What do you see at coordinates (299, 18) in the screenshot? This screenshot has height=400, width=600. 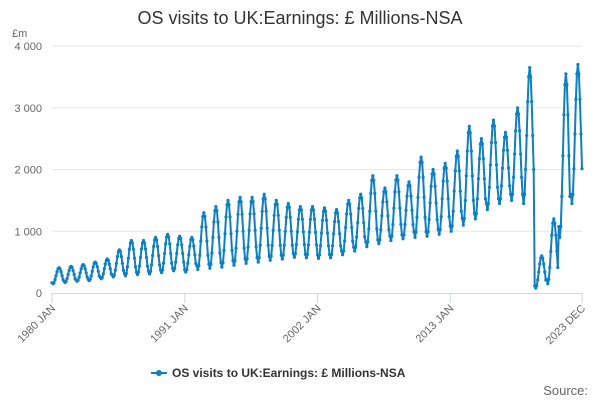 I see `chart-title: OS visits to UK:Earnings: £ Millions-NSA` at bounding box center [299, 18].